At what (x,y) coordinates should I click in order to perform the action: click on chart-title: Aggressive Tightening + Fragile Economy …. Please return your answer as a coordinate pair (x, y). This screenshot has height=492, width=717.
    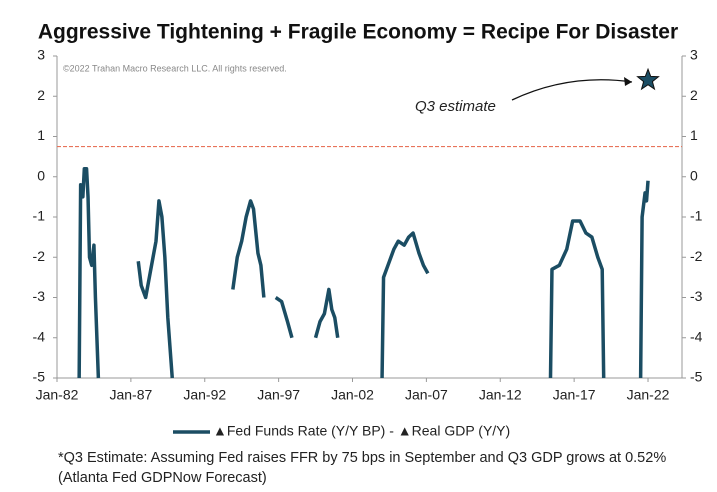
    Looking at the image, I should click on (358, 32).